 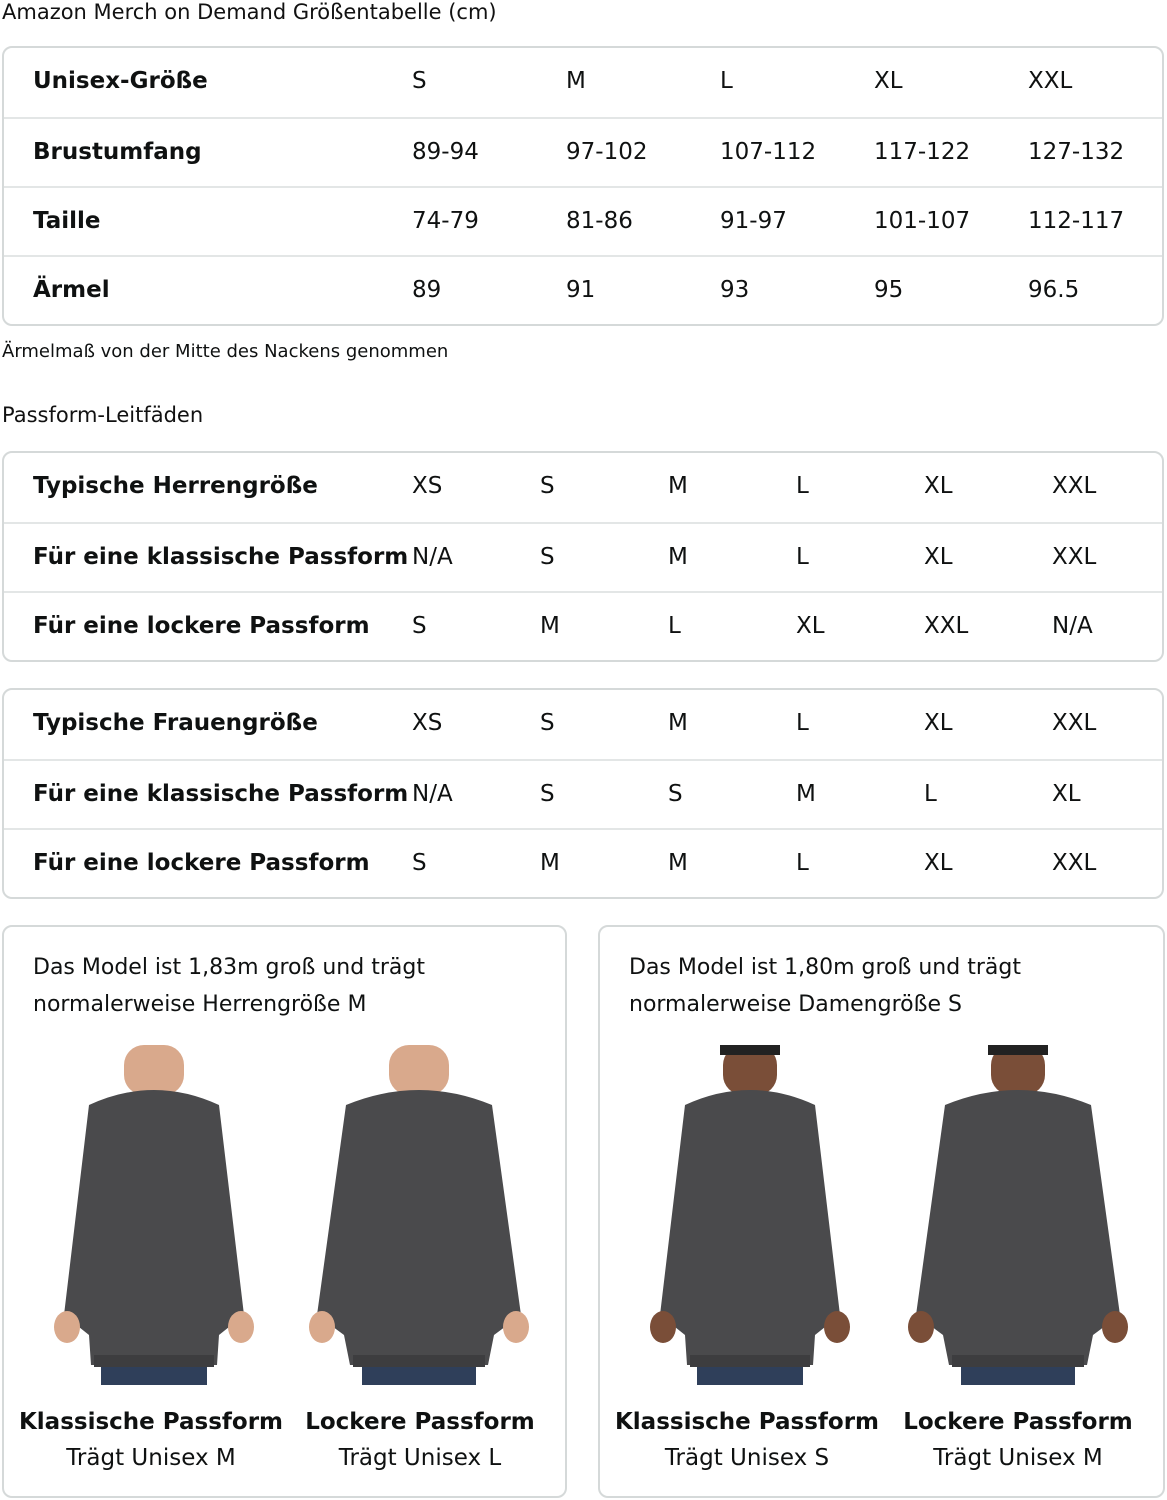 I want to click on caption-sub: Trägt Unisex S, so click(x=747, y=1458).